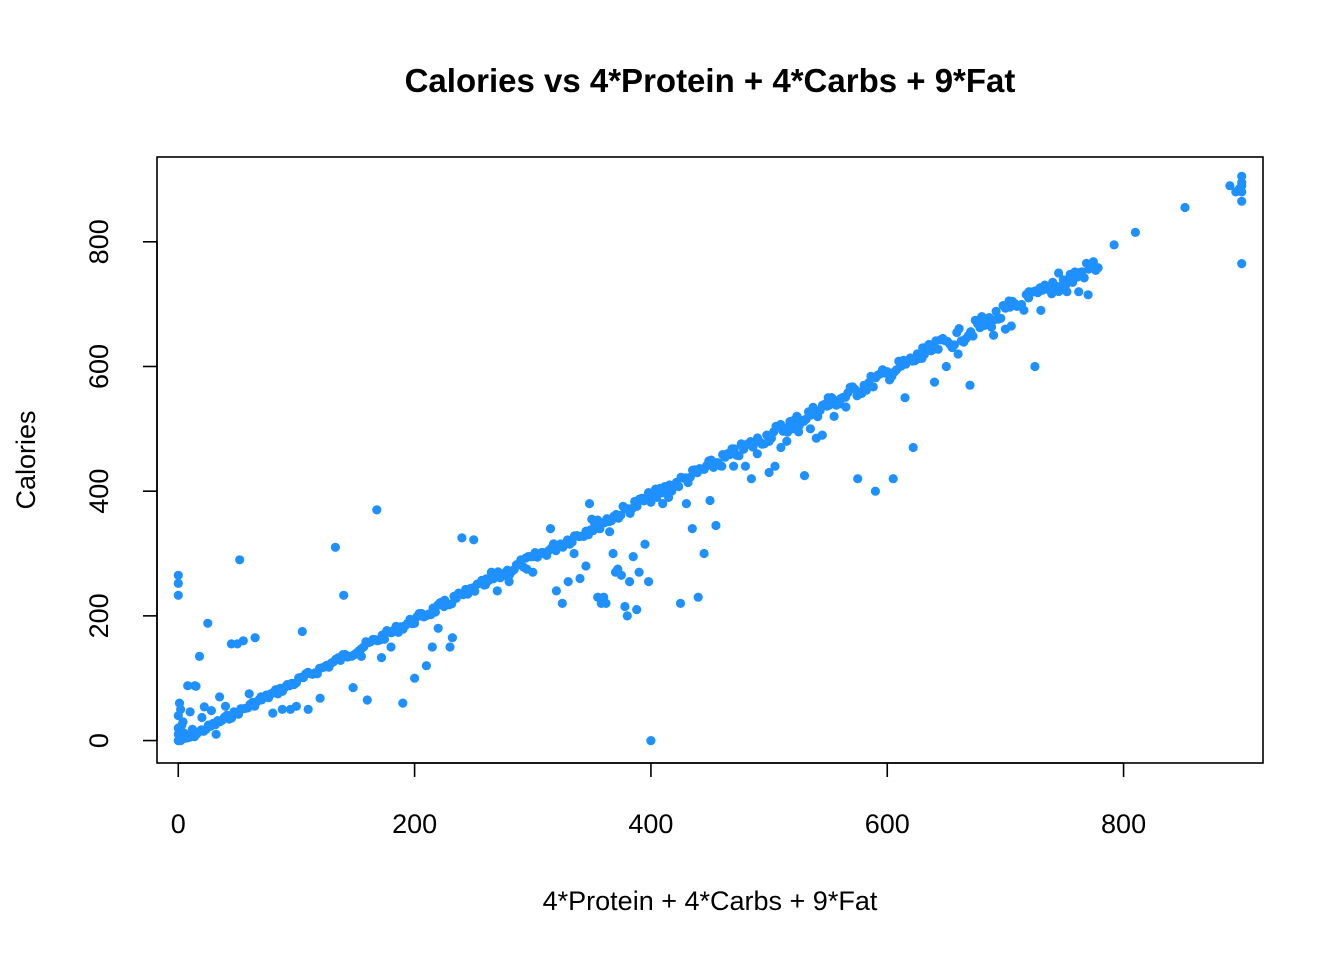 The height and width of the screenshot is (965, 1344). What do you see at coordinates (99, 366) in the screenshot?
I see `y-tick-label: 600` at bounding box center [99, 366].